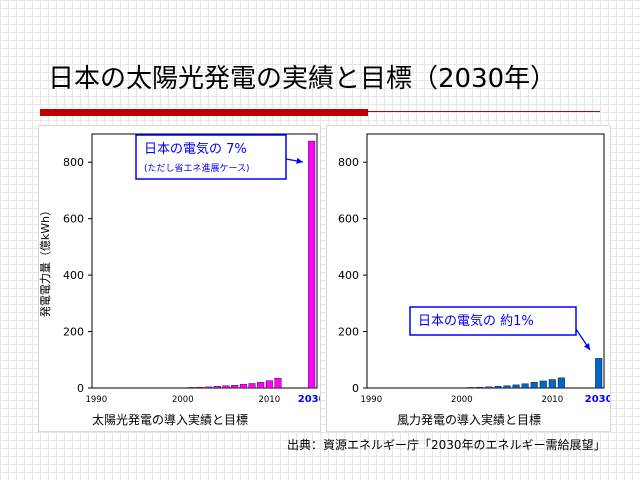  I want to click on title-underline-rule, so click(484, 111).